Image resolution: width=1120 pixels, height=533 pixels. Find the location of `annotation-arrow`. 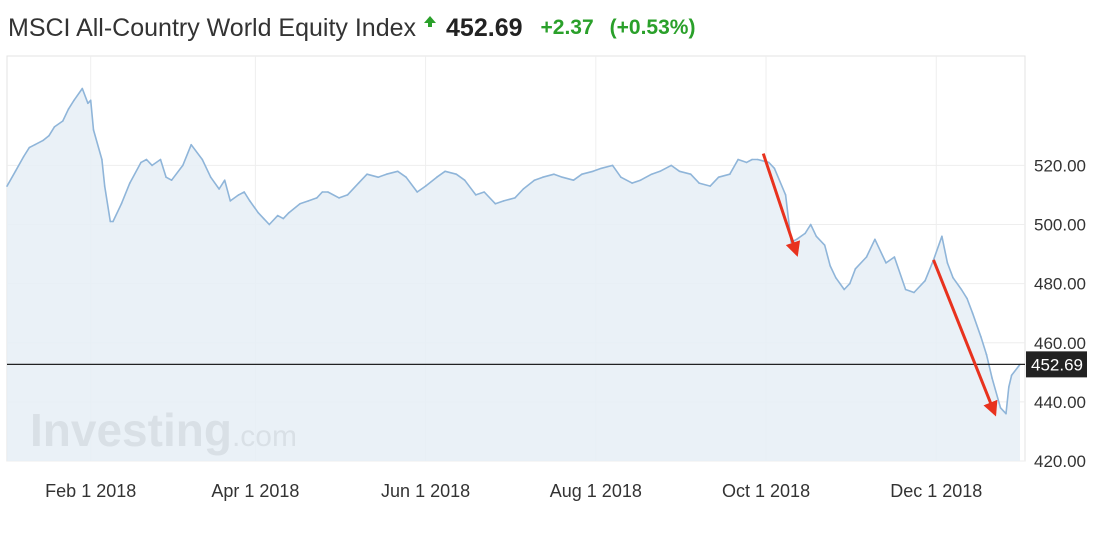

annotation-arrow is located at coordinates (781, 205).